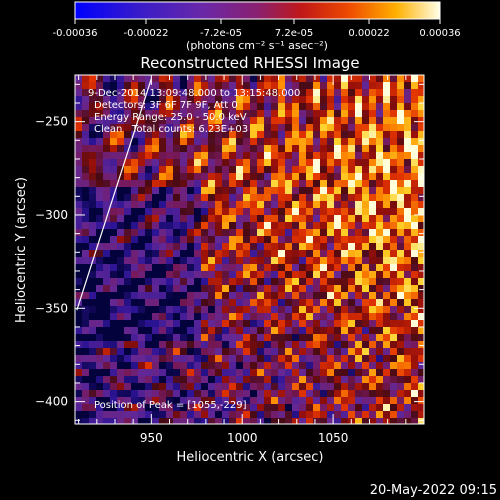  I want to click on colorbar-tick-label: -7.2e-05, so click(221, 33).